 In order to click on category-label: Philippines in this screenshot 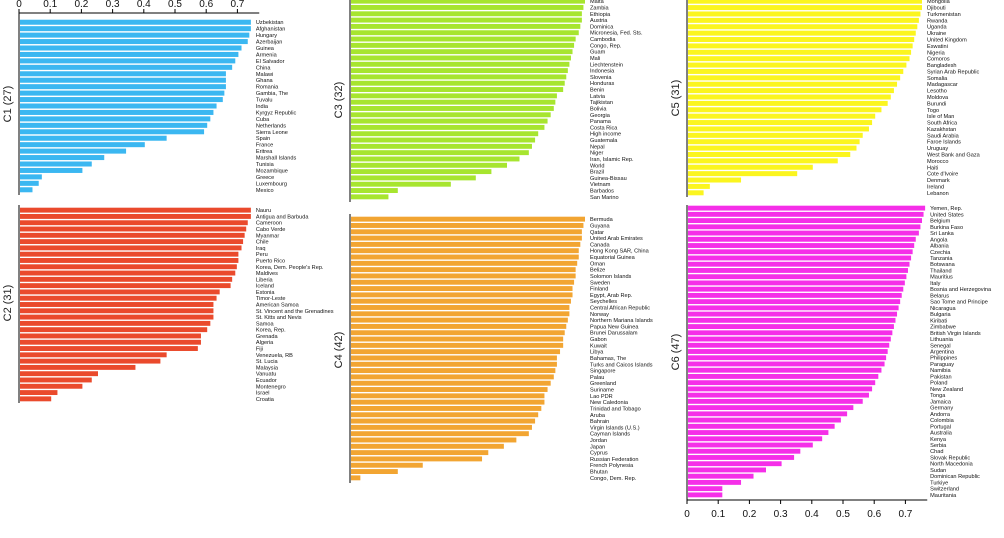, I will do `click(943, 359)`.